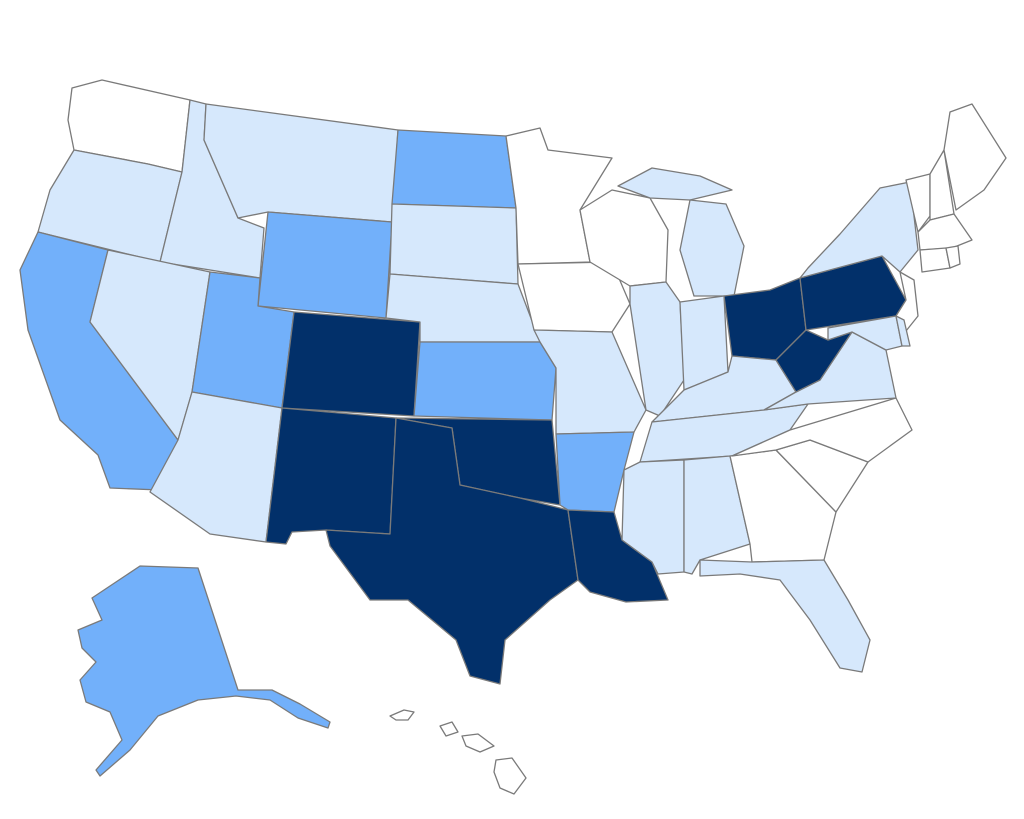  What do you see at coordinates (624, 238) in the screenshot?
I see `state-WI` at bounding box center [624, 238].